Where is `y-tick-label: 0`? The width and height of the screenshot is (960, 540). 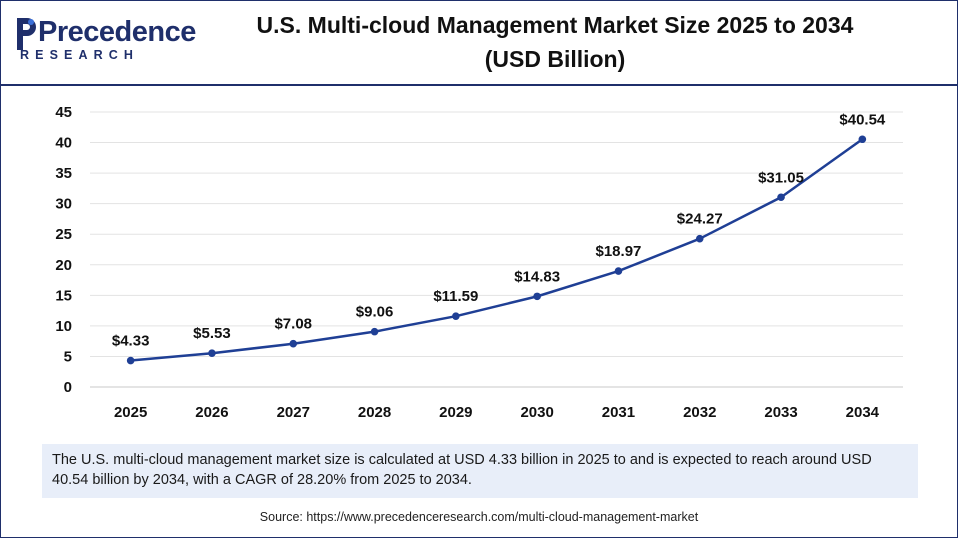 y-tick-label: 0 is located at coordinates (68, 387).